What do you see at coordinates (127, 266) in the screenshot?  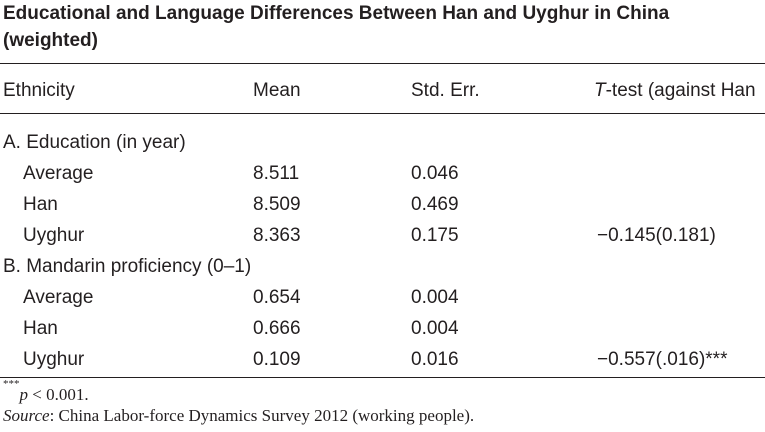 I see `section-heading: B. Mandarin proficiency (0–1)` at bounding box center [127, 266].